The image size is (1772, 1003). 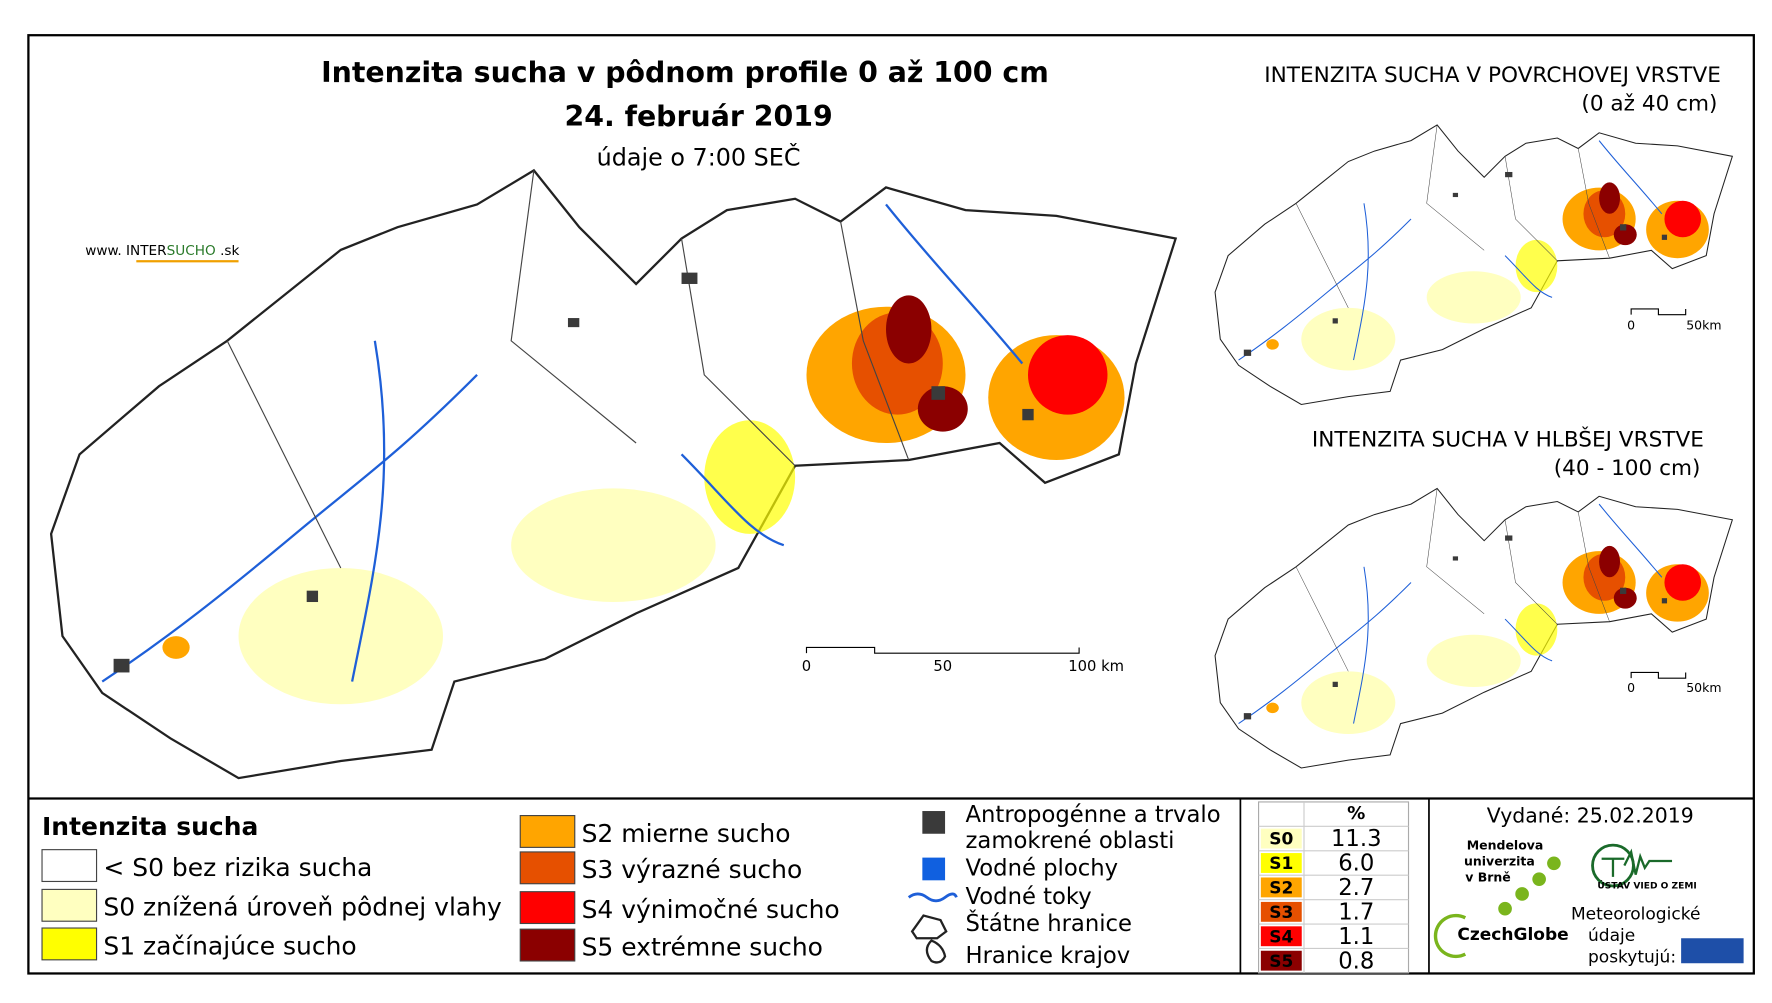 I want to click on issued: Vydané: 25.02.2019, so click(x=1590, y=816).